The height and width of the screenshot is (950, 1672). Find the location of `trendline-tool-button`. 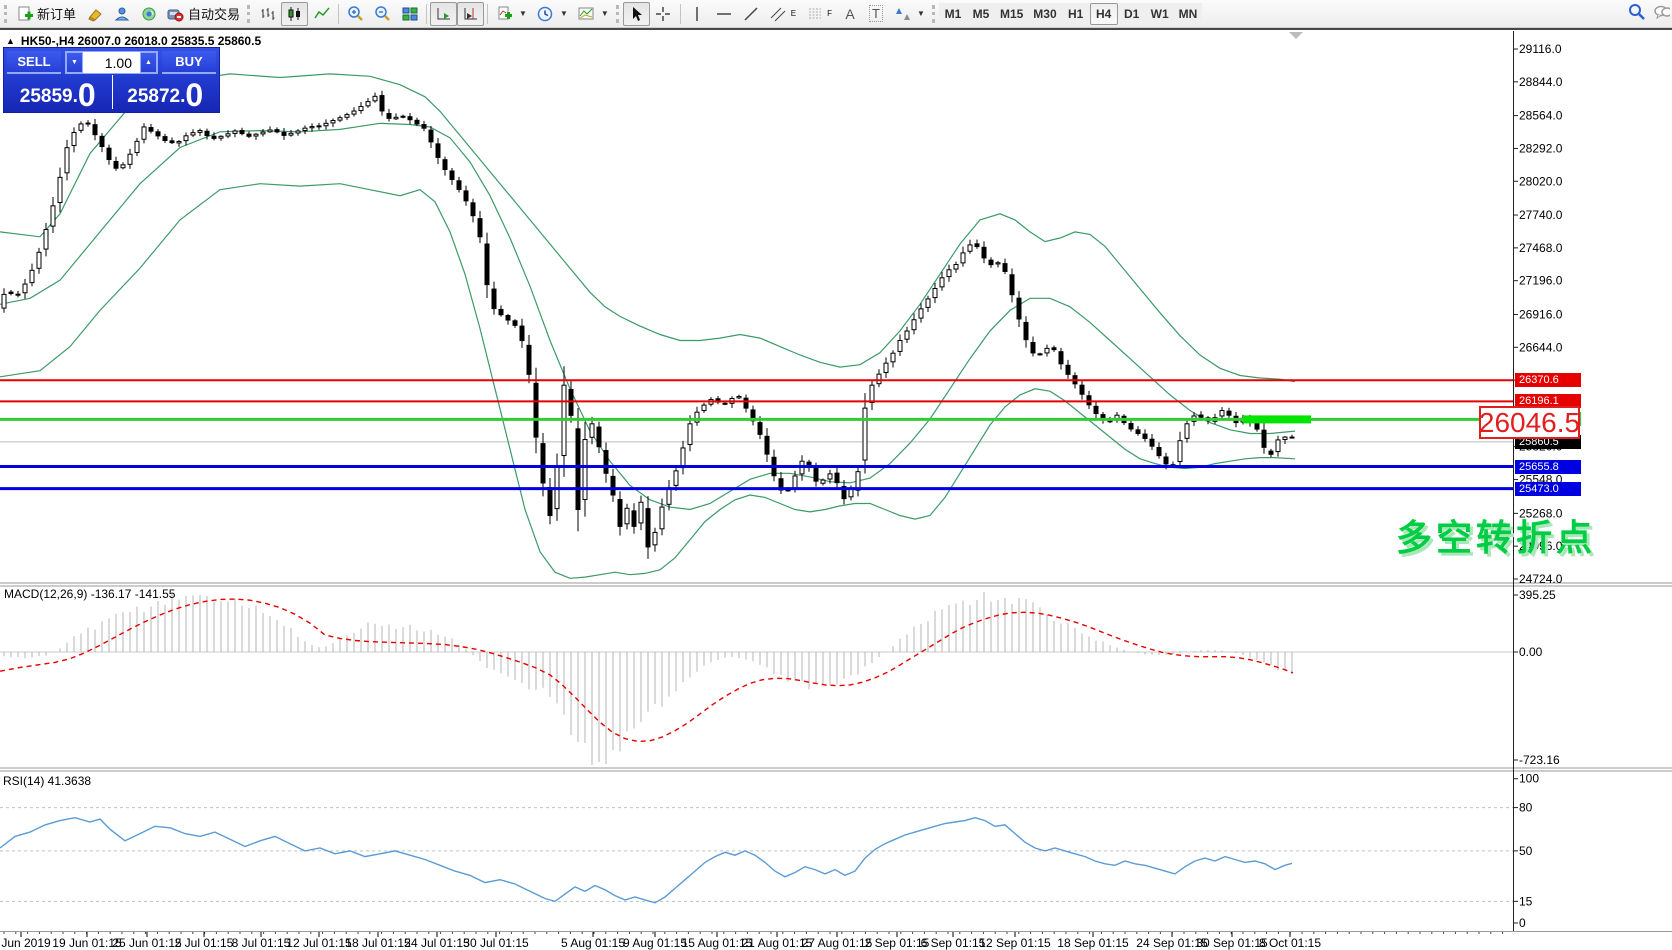

trendline-tool-button is located at coordinates (751, 14).